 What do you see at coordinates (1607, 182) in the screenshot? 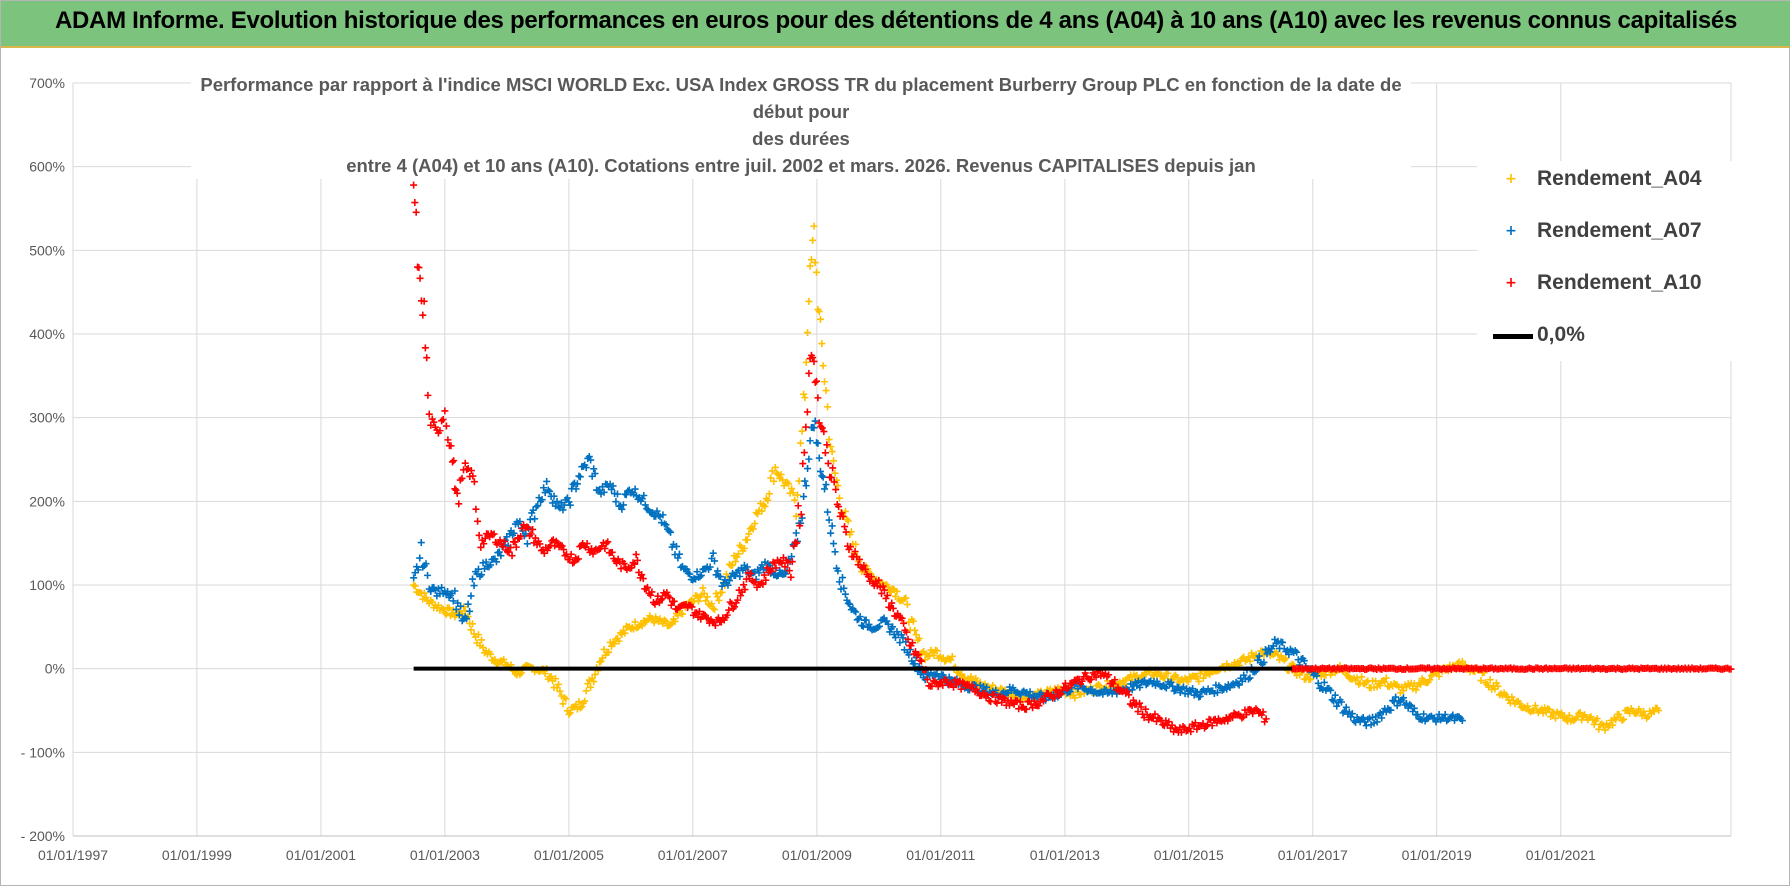
I see `legend-item-a04: + Rendement_A04` at bounding box center [1607, 182].